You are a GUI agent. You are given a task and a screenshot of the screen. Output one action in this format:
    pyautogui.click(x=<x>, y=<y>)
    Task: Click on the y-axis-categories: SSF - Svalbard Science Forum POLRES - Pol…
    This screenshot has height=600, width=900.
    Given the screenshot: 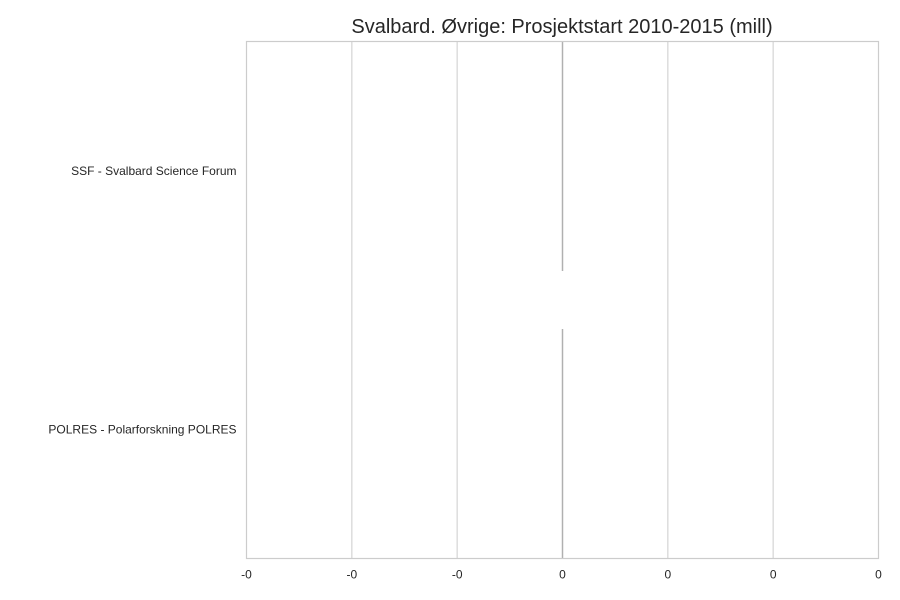 What is the action you would take?
    pyautogui.click(x=142, y=300)
    